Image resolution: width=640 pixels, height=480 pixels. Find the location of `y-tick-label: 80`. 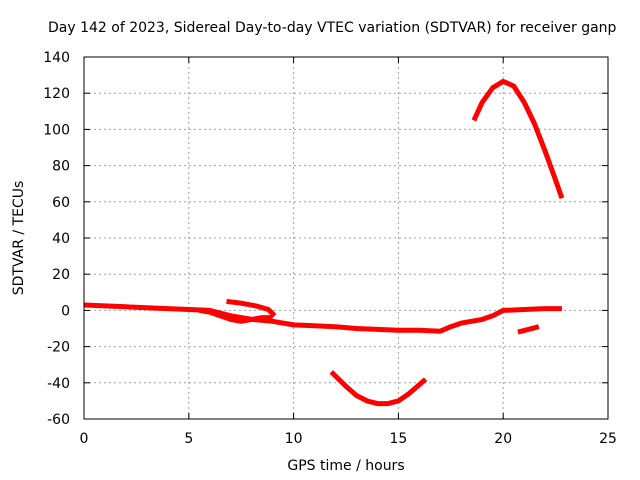

y-tick-label: 80 is located at coordinates (61, 167).